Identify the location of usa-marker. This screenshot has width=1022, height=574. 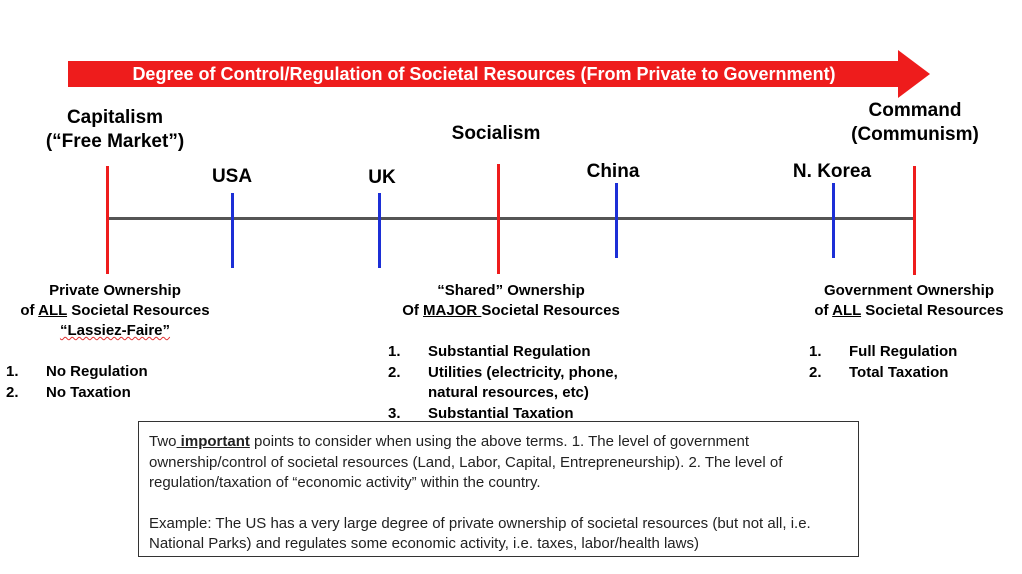
(232, 230).